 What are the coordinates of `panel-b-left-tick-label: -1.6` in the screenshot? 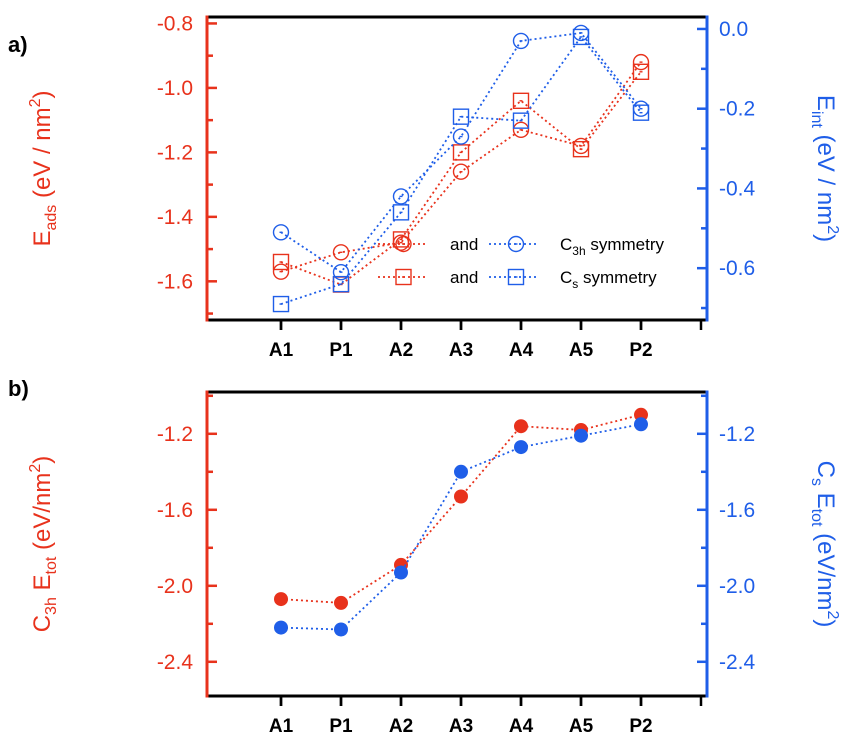 It's located at (175, 510).